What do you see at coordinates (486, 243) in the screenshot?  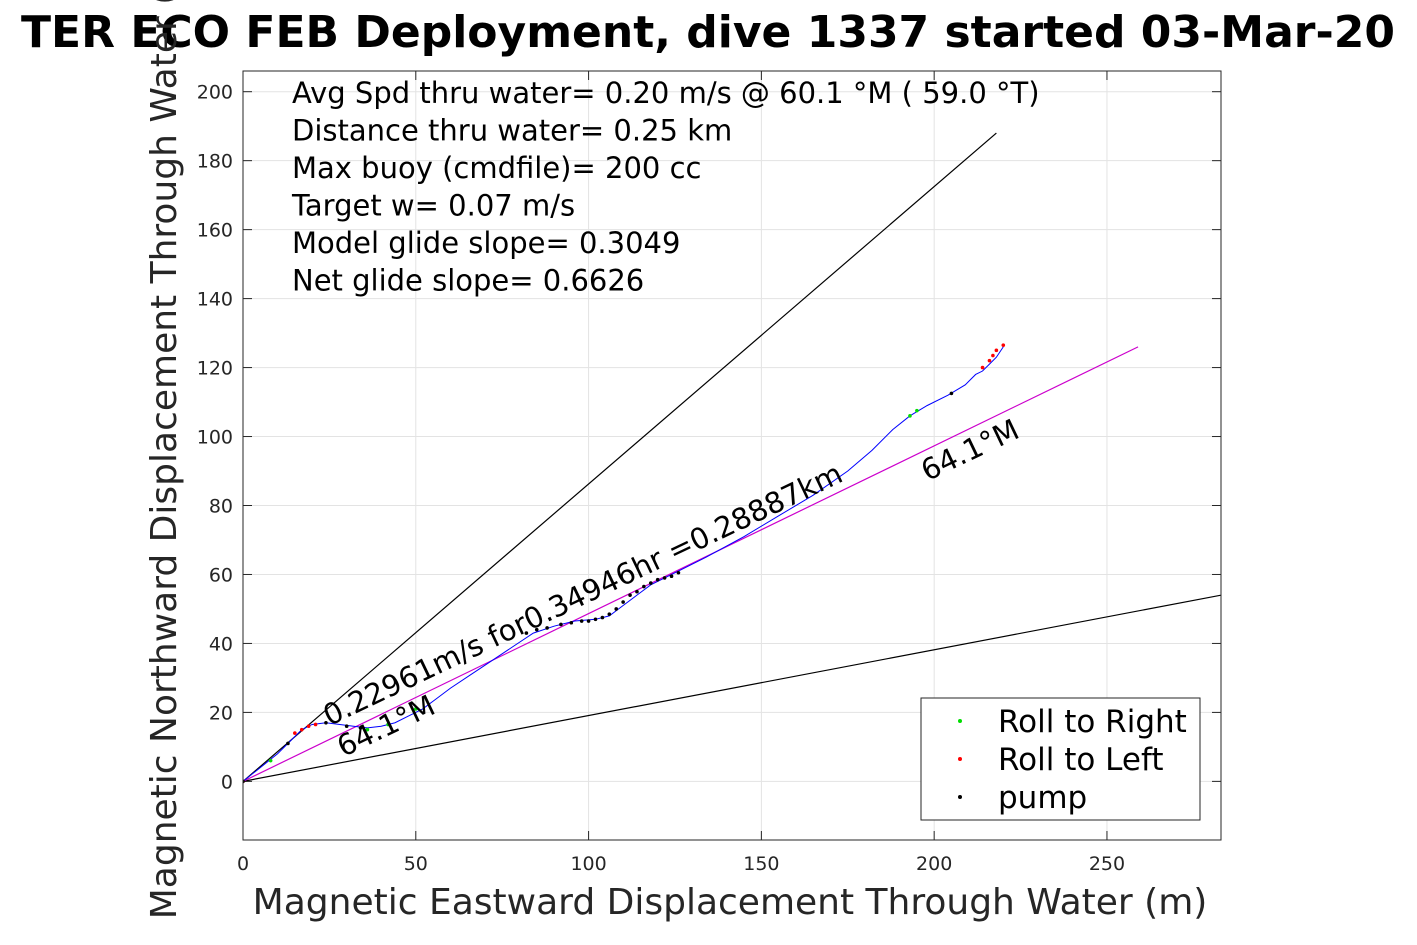 I see `info-line: Model glide slope= 0.3049` at bounding box center [486, 243].